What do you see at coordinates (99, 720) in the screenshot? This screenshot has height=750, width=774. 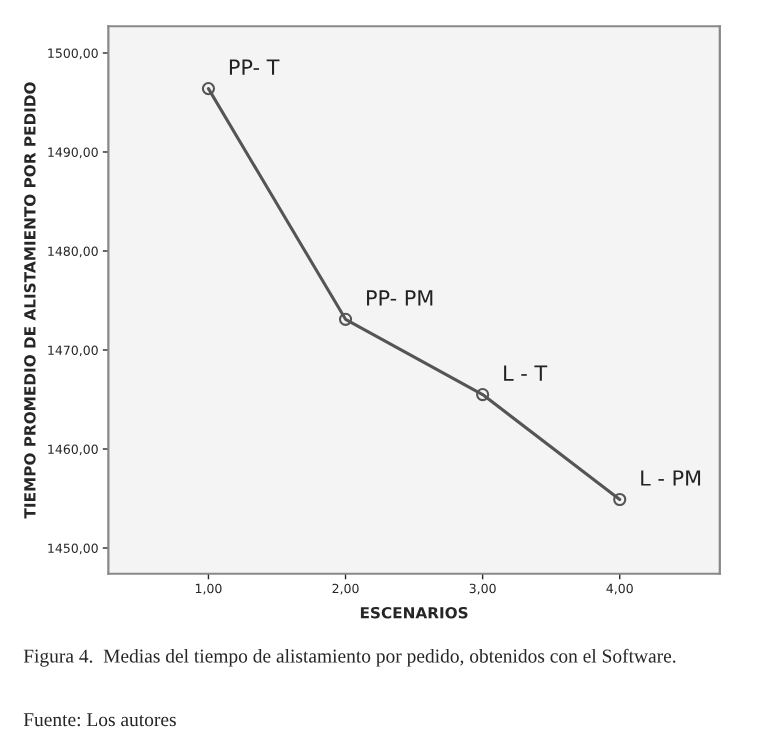 I see `source-note: Fuente: Los autores` at bounding box center [99, 720].